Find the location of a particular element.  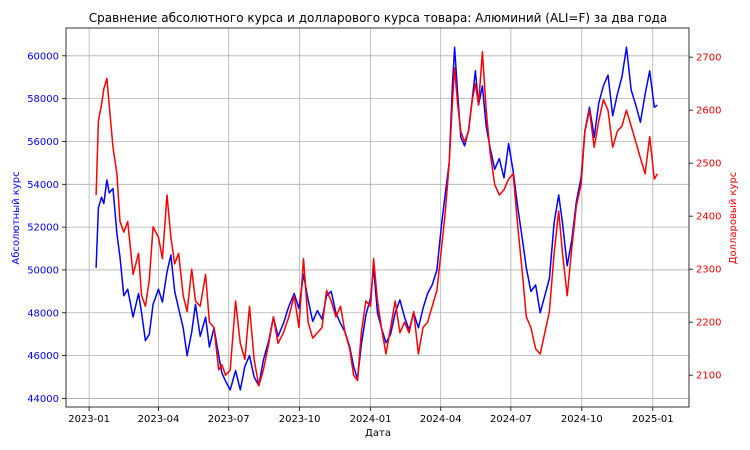

y-left-tick-label: 56000 is located at coordinates (43, 142).